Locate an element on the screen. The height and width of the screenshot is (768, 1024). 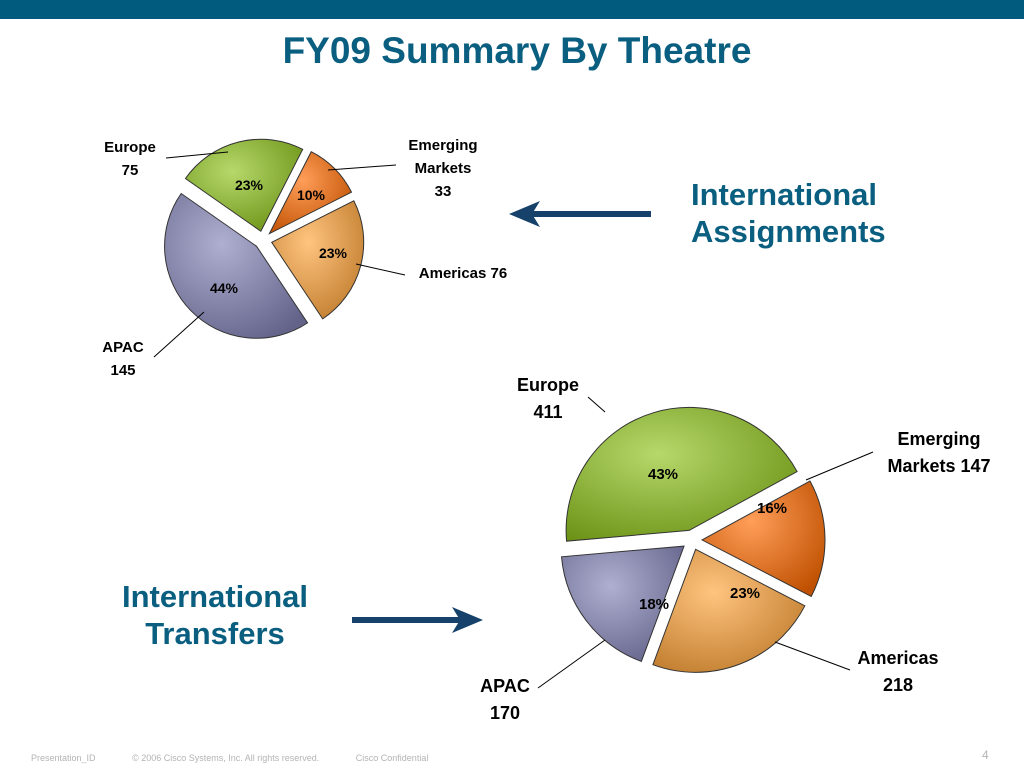
assignments-label-line-1: International is located at coordinates (784, 194).